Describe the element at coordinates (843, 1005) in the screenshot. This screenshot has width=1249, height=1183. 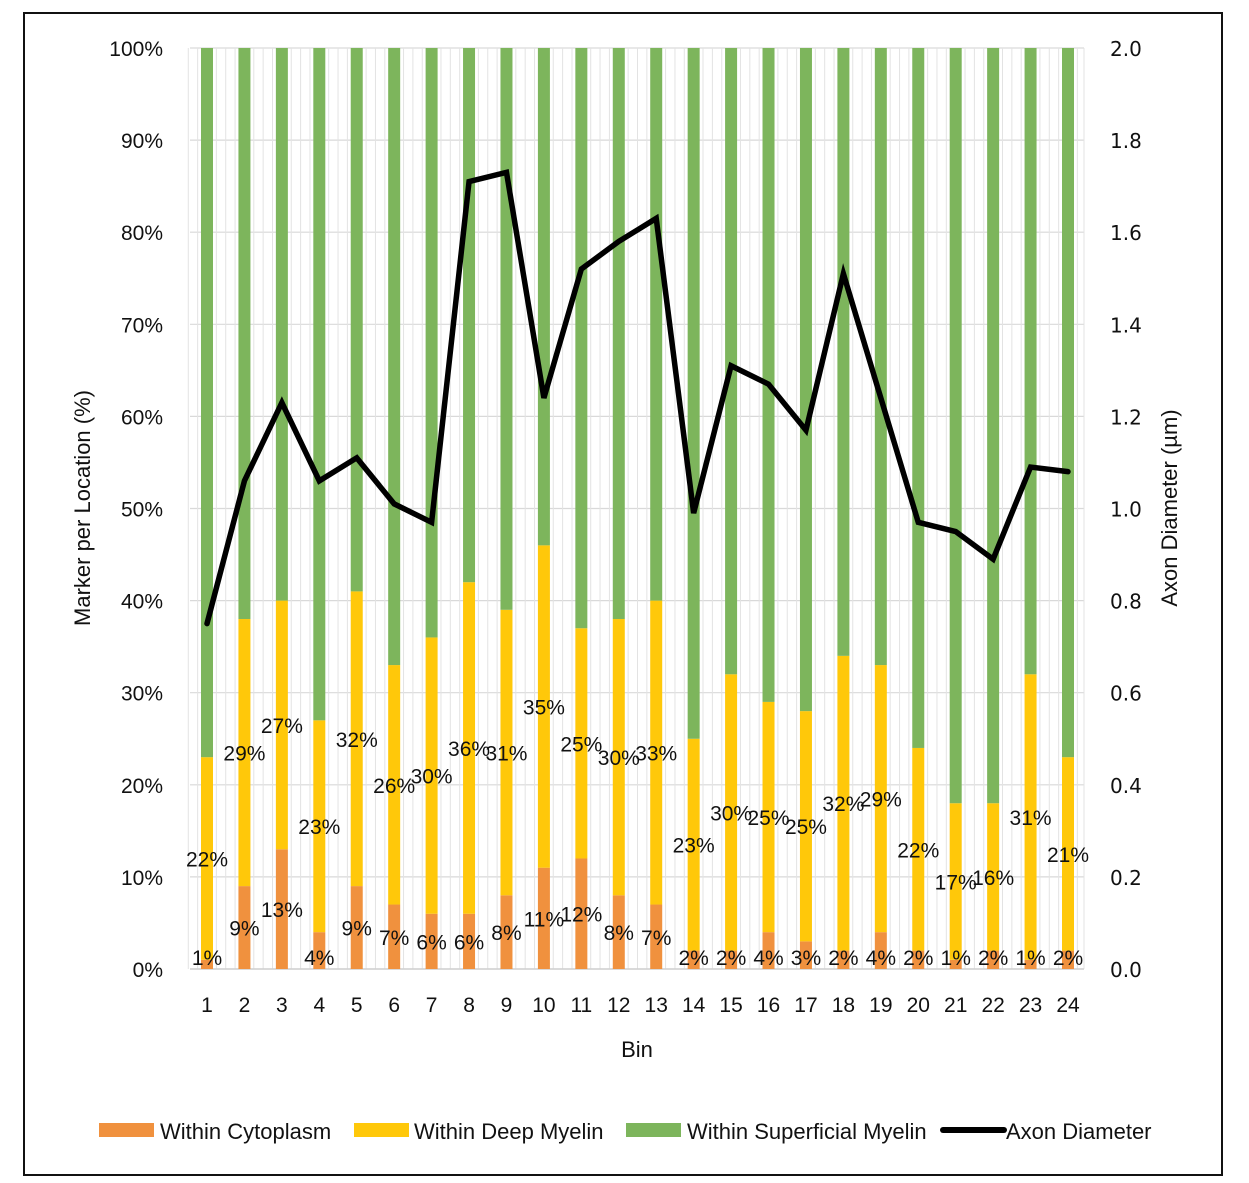
I see `x-tick-label: 18` at that location.